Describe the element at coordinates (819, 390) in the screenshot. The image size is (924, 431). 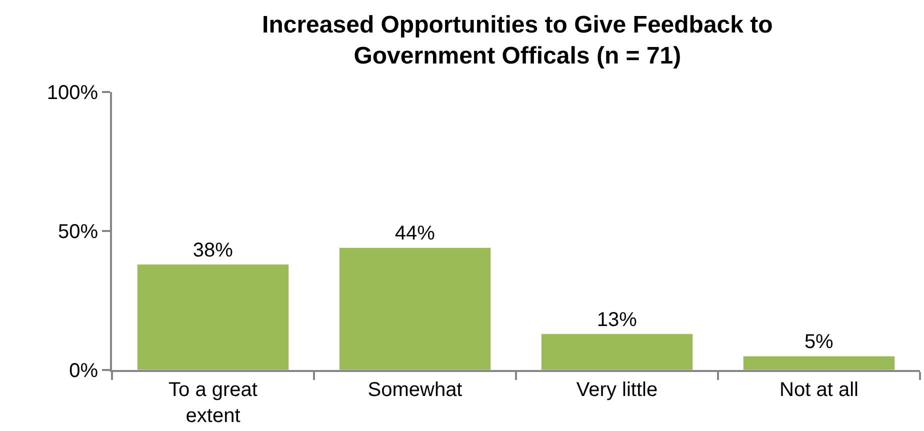
I see `x-tick-label: Not at all` at that location.